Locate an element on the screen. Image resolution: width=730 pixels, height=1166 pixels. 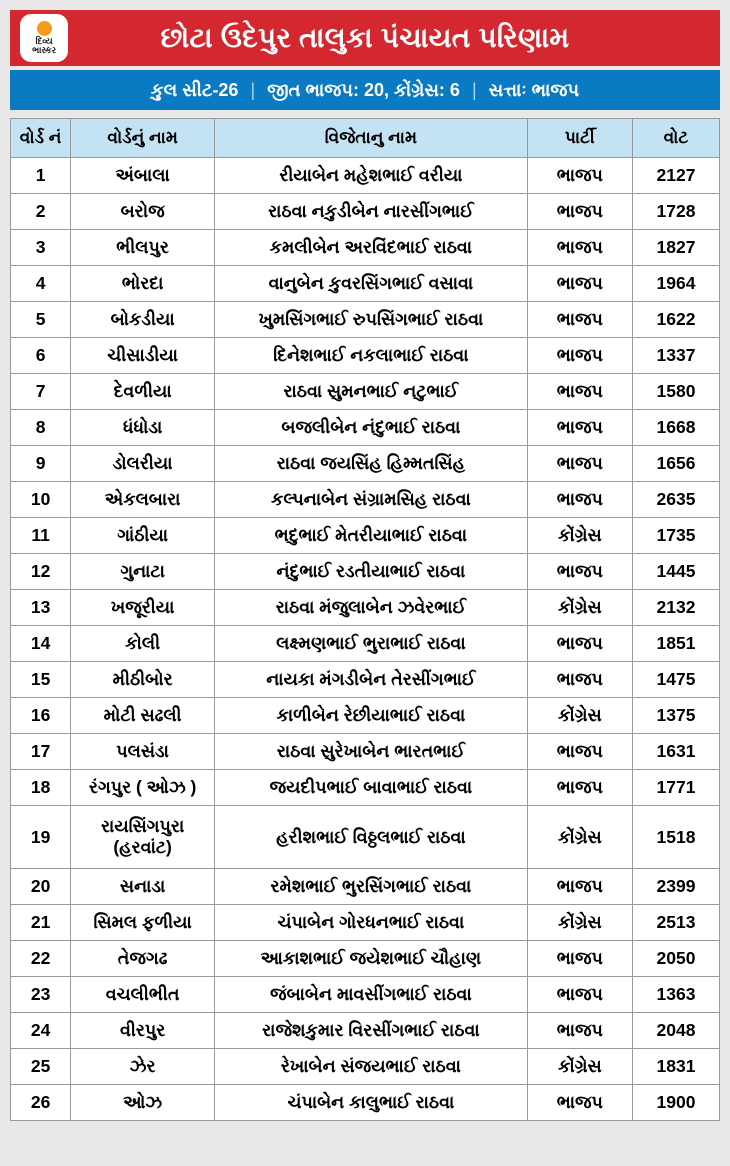
cell-ward-name: વીરપુર is located at coordinates (143, 1030).